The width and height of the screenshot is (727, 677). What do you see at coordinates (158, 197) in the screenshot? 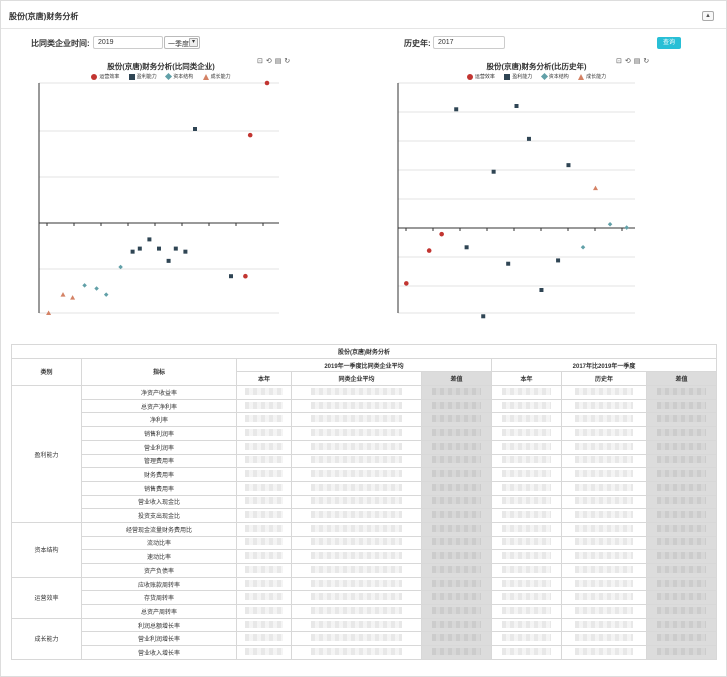
I see `peer-chart-plot` at bounding box center [158, 197].